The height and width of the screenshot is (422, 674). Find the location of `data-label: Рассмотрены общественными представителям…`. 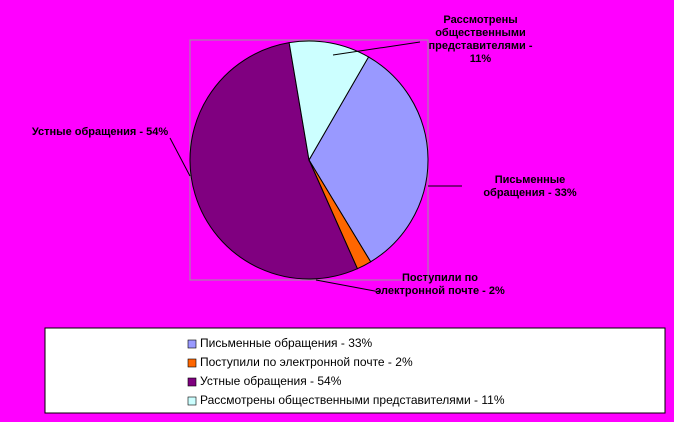

data-label: Рассмотрены общественными представителям… is located at coordinates (480, 39).